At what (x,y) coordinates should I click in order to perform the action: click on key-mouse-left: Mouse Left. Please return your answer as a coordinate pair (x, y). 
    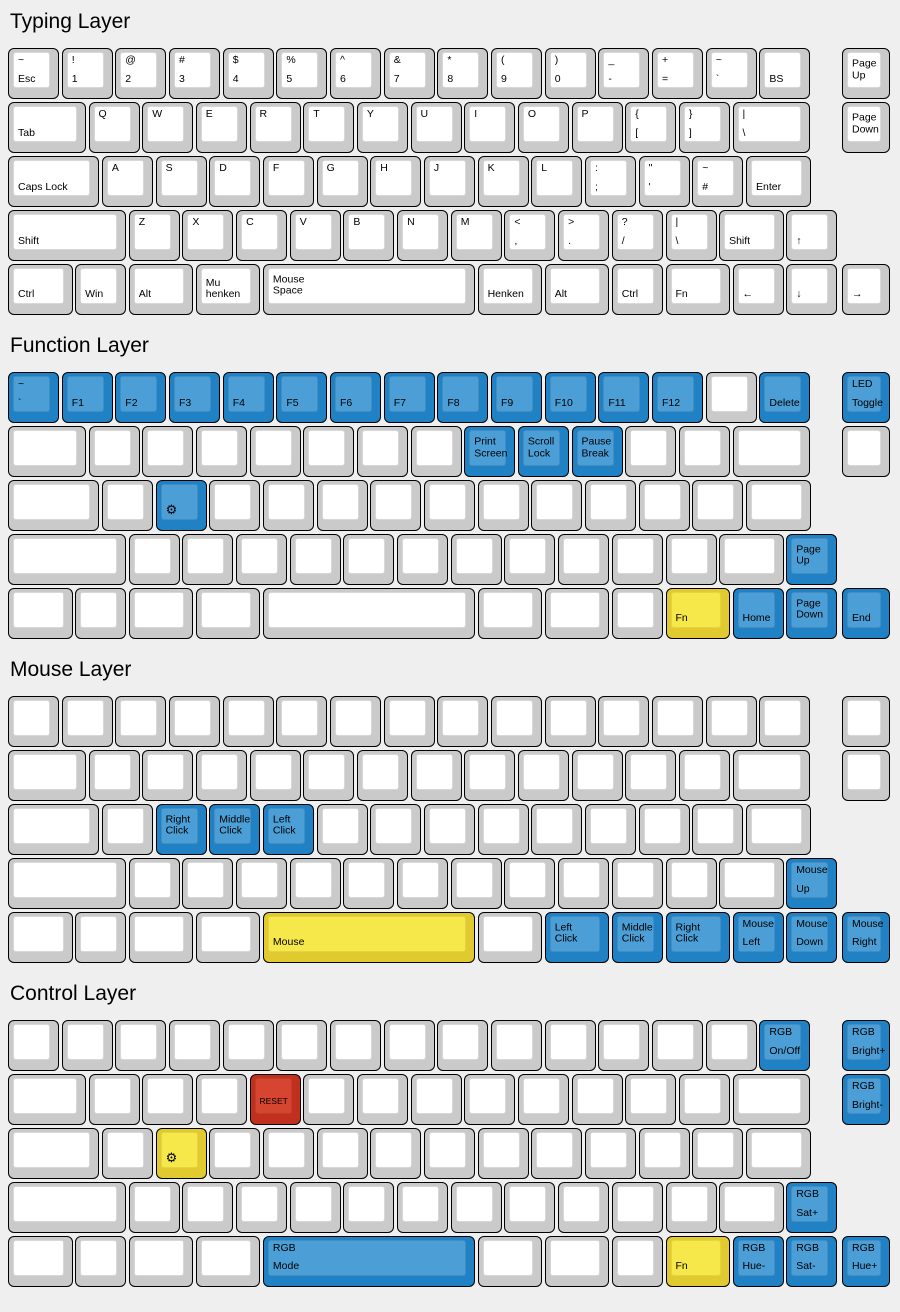
    Looking at the image, I should click on (758, 937).